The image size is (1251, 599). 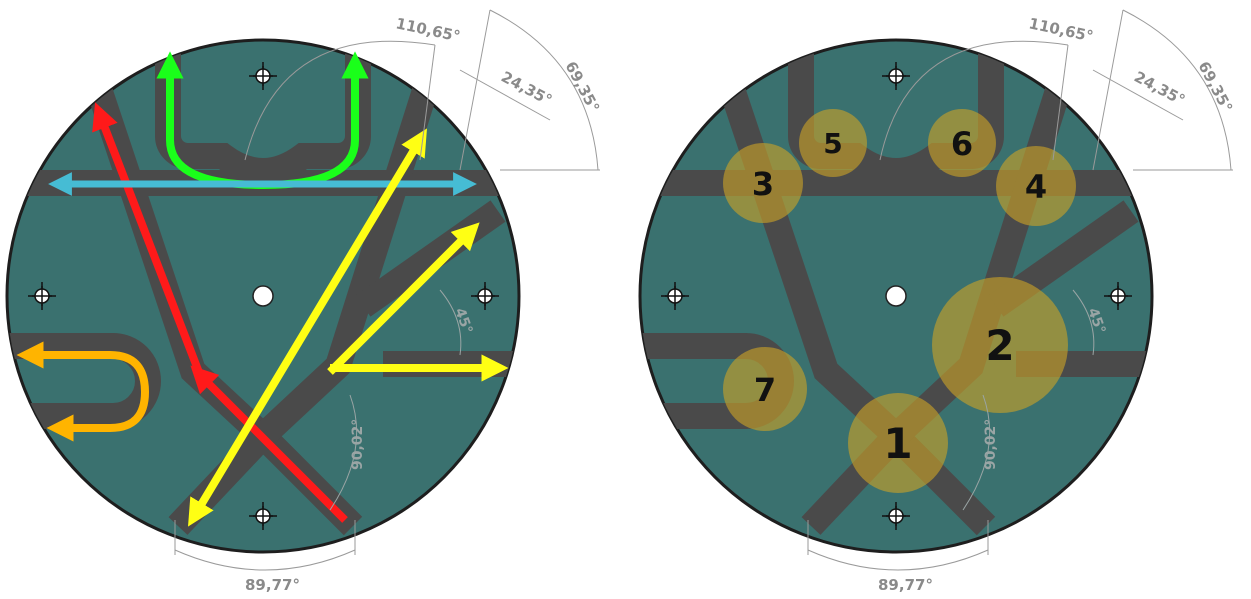 I want to click on arrow-yellow-upper, so click(x=403, y=298).